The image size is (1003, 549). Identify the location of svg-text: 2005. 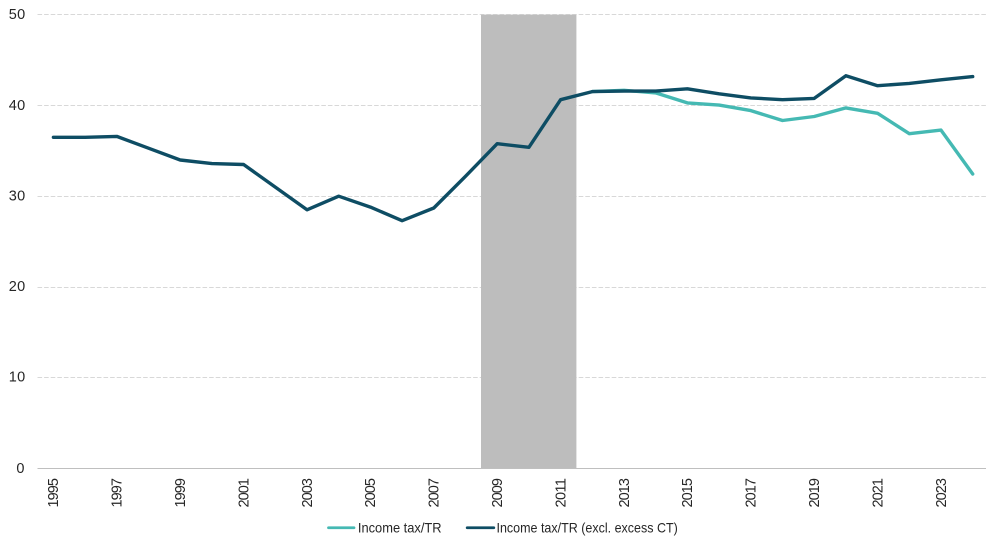
(371, 493).